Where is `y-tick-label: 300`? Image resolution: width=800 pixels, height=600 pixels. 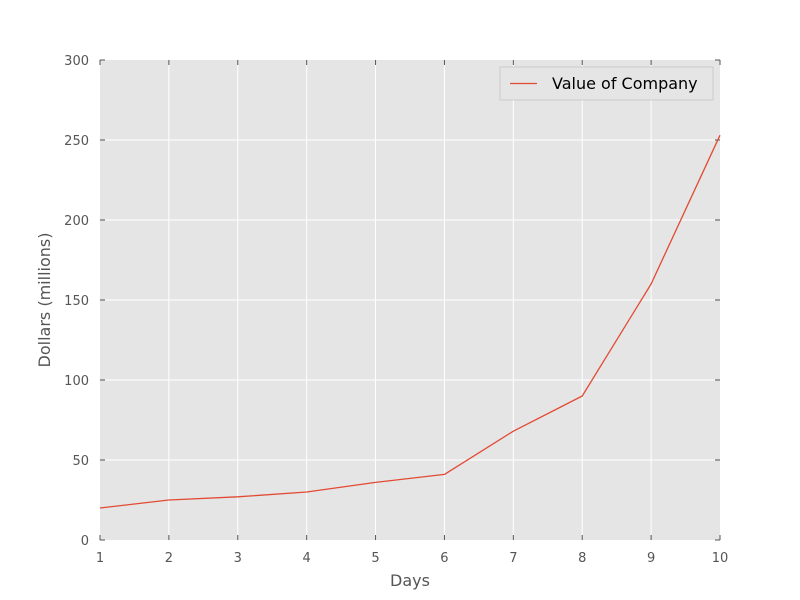
y-tick-label: 300 is located at coordinates (76, 61).